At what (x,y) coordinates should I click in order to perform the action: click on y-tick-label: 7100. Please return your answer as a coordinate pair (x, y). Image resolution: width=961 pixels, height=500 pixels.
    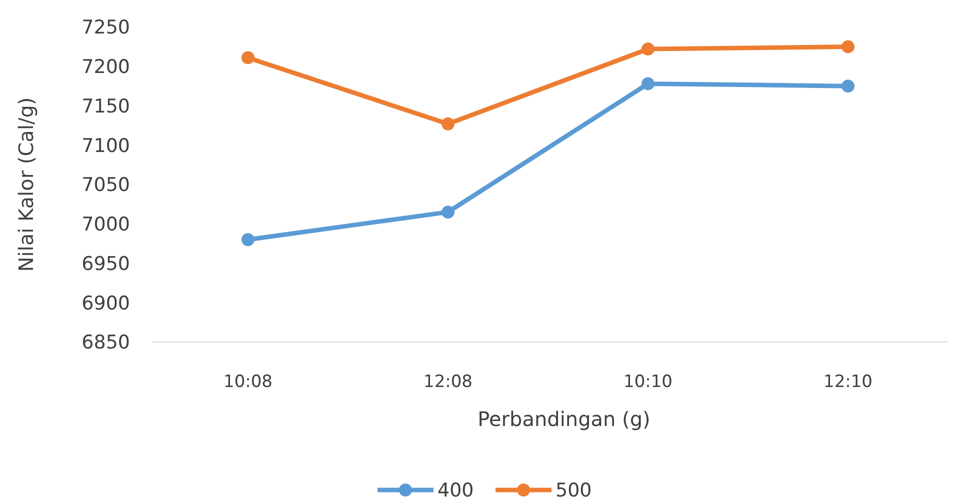
    Looking at the image, I should click on (106, 145).